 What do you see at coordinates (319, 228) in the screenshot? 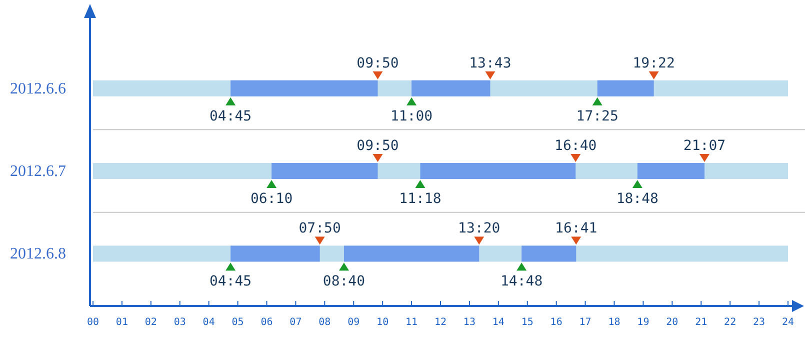
I see `annotation: 07:50` at bounding box center [319, 228].